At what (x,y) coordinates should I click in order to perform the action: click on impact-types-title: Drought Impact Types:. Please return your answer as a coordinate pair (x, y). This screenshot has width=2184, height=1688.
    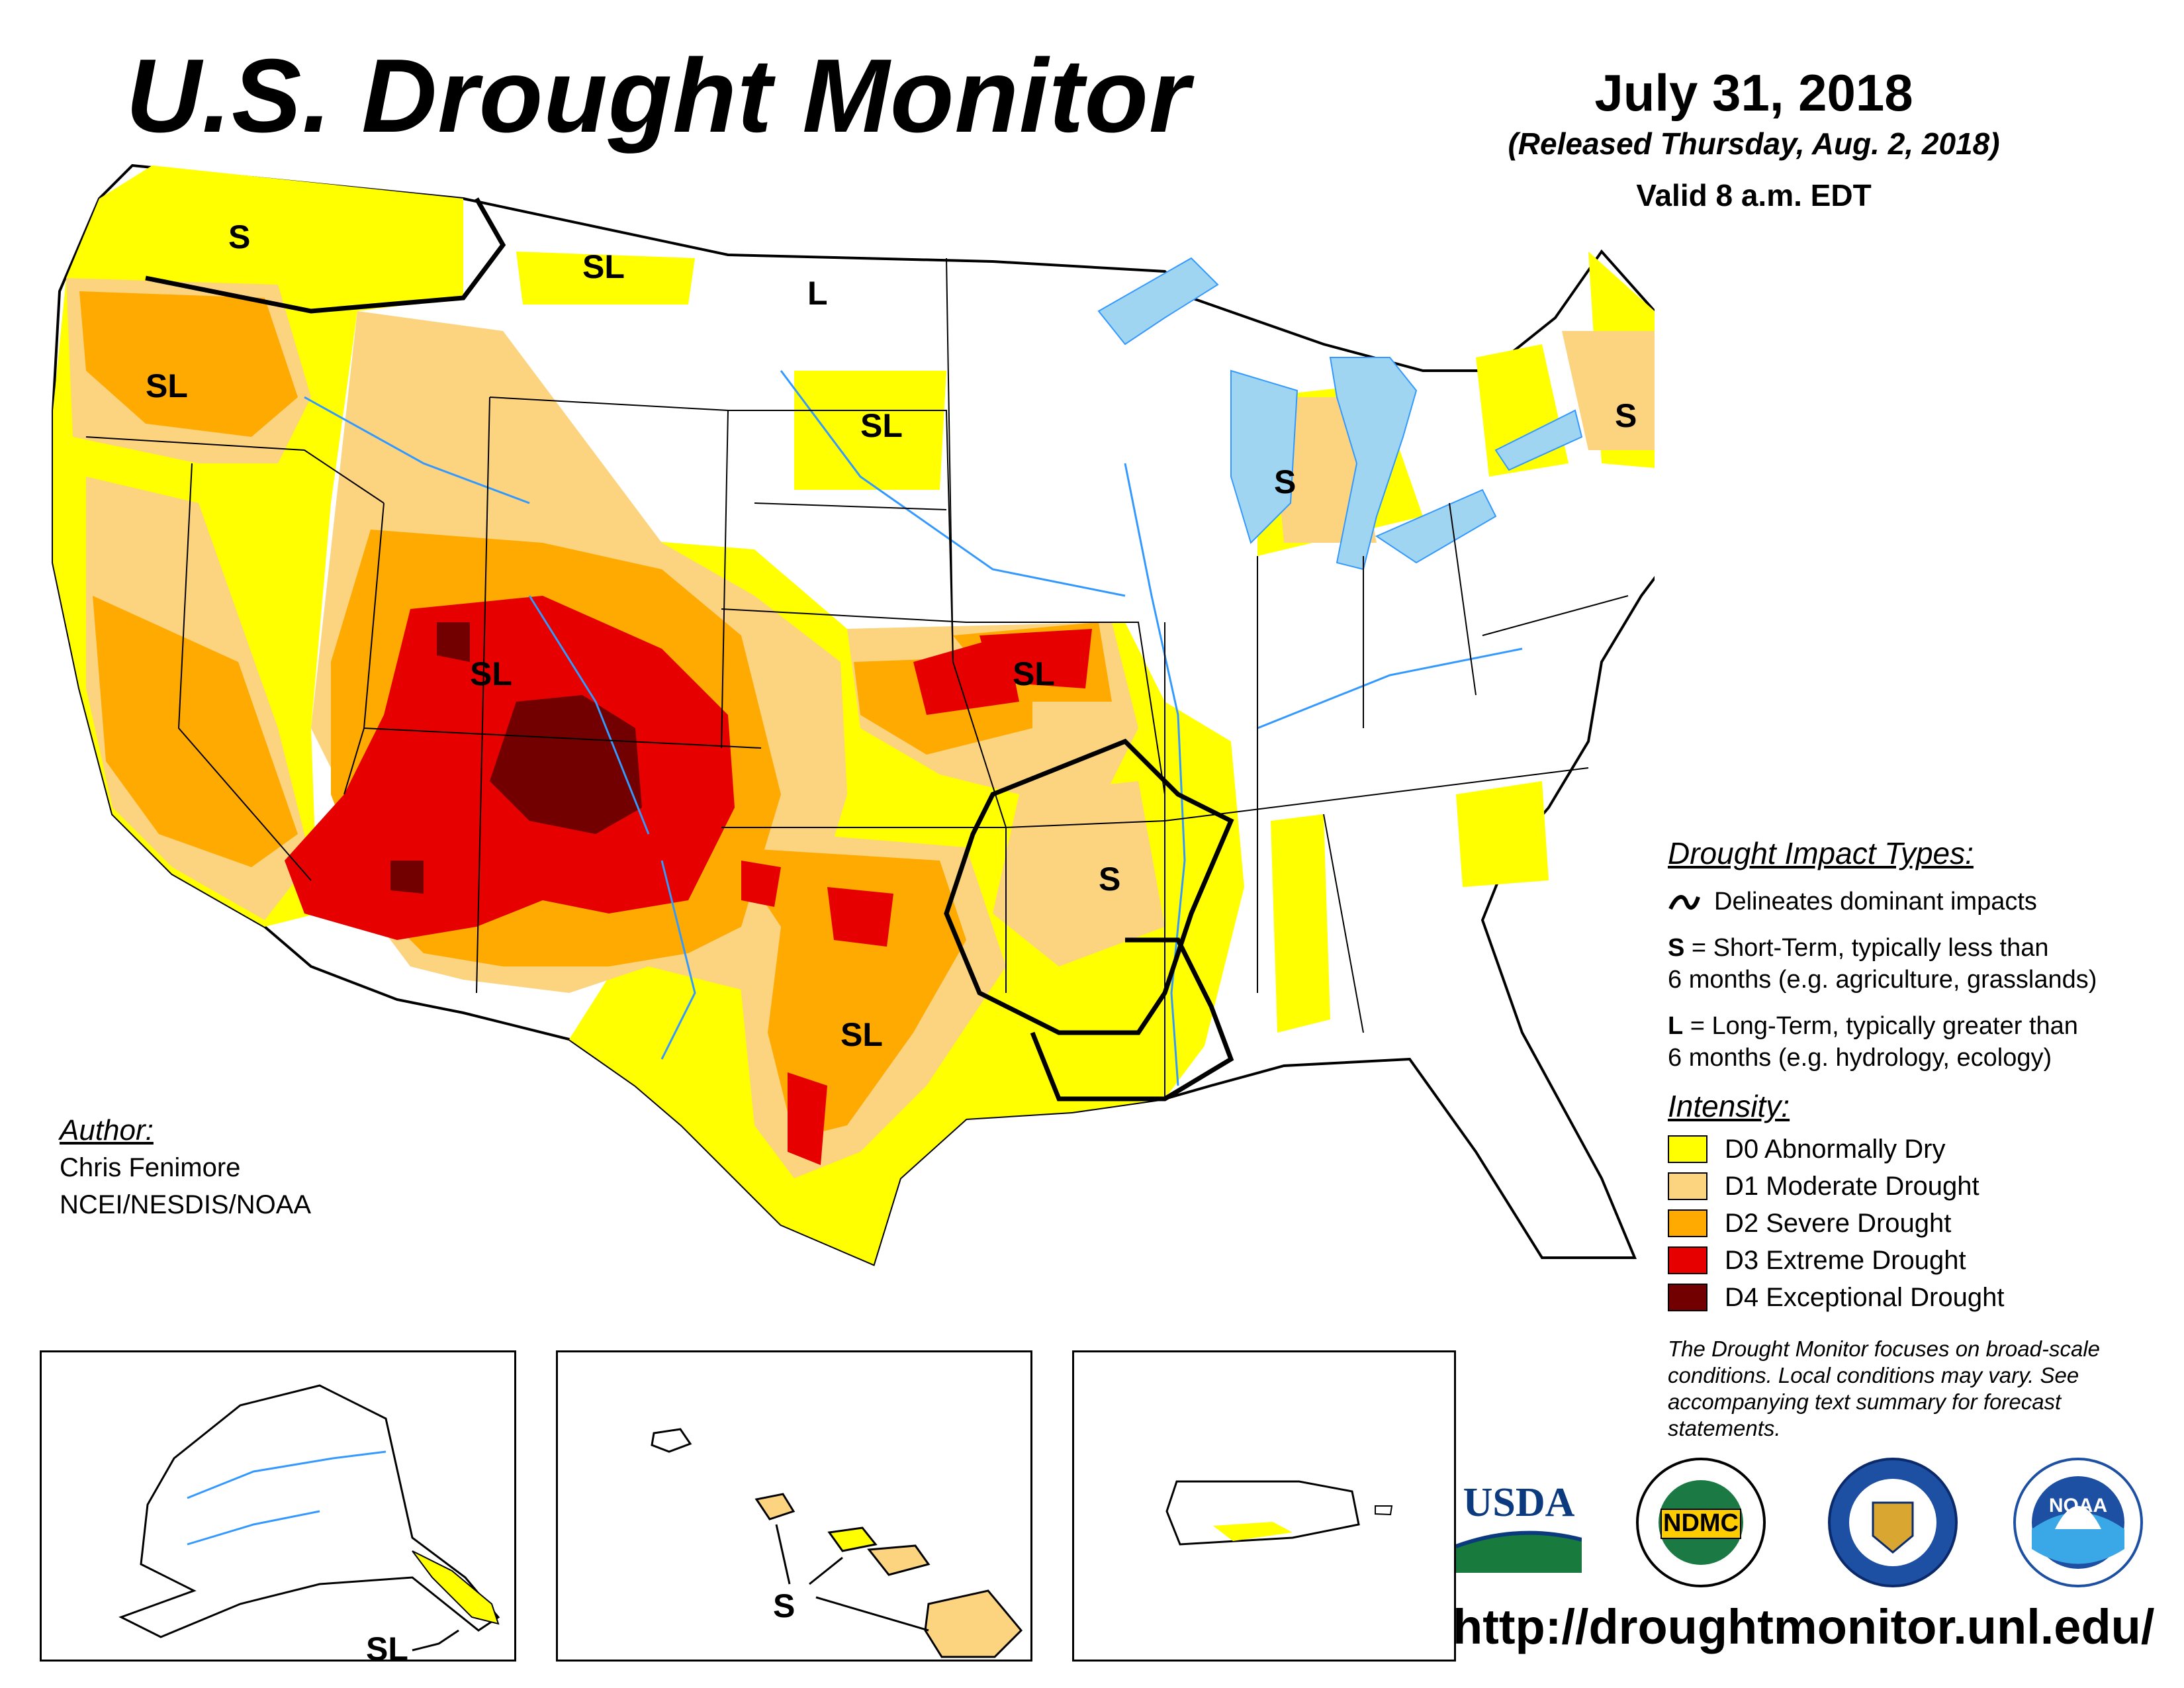
    Looking at the image, I should click on (1821, 853).